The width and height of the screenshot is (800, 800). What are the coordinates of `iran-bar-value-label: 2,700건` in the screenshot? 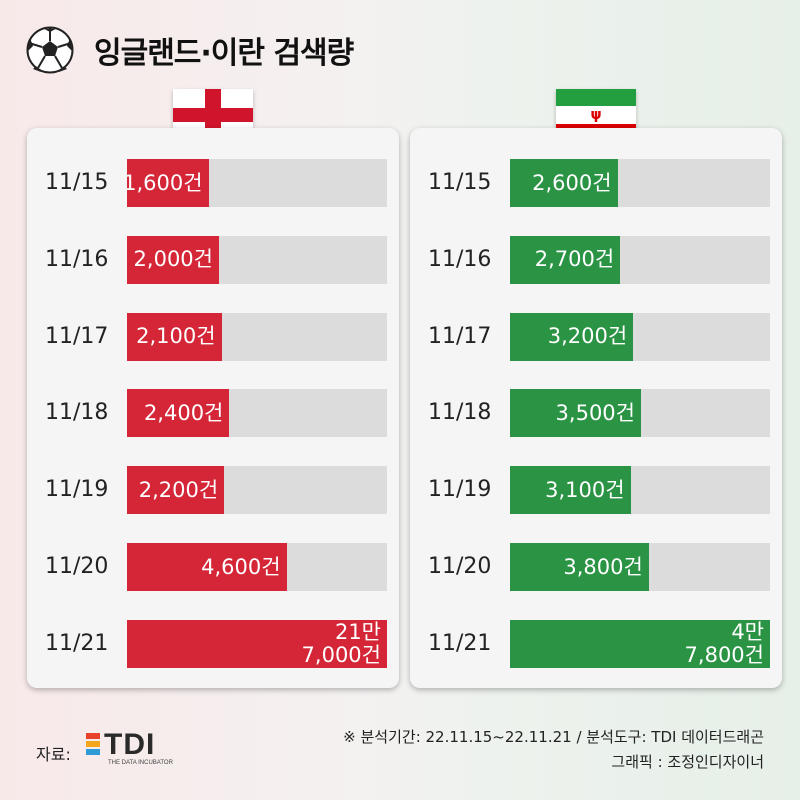 It's located at (574, 259).